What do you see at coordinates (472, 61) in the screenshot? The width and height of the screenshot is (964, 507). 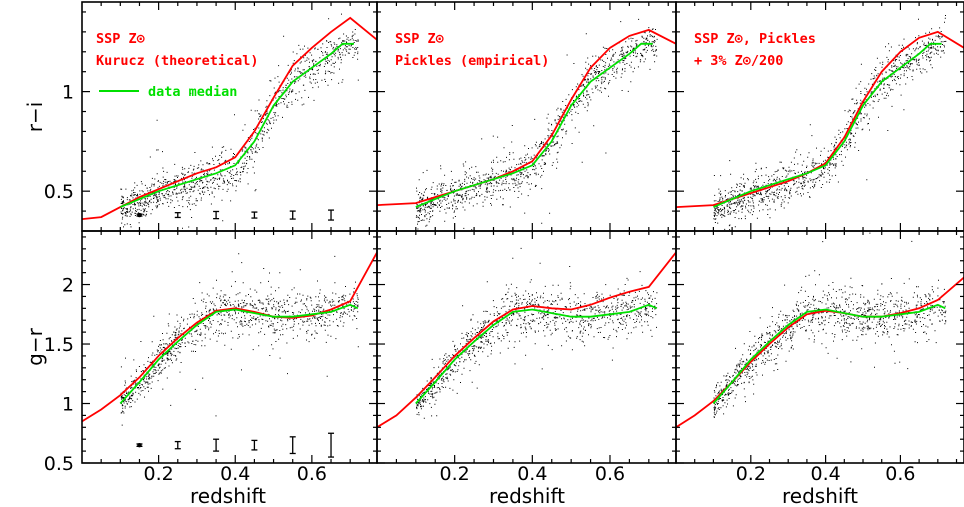 I see `legend-line-2: Pickles (empirical)` at bounding box center [472, 61].